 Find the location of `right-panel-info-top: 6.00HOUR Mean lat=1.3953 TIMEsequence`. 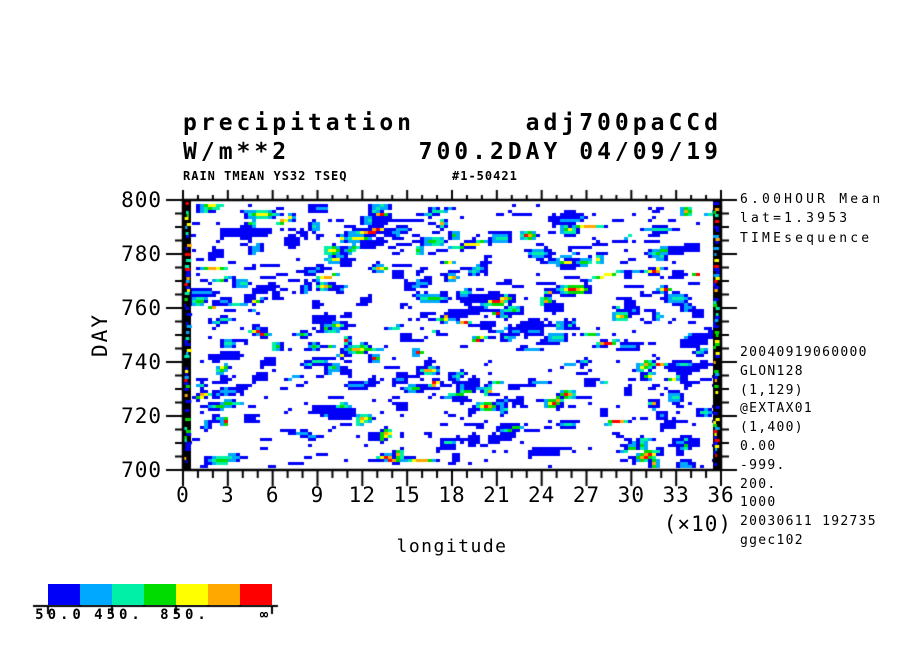

right-panel-info-top: 6.00HOUR Mean lat=1.3953 TIMEsequence is located at coordinates (811, 219).